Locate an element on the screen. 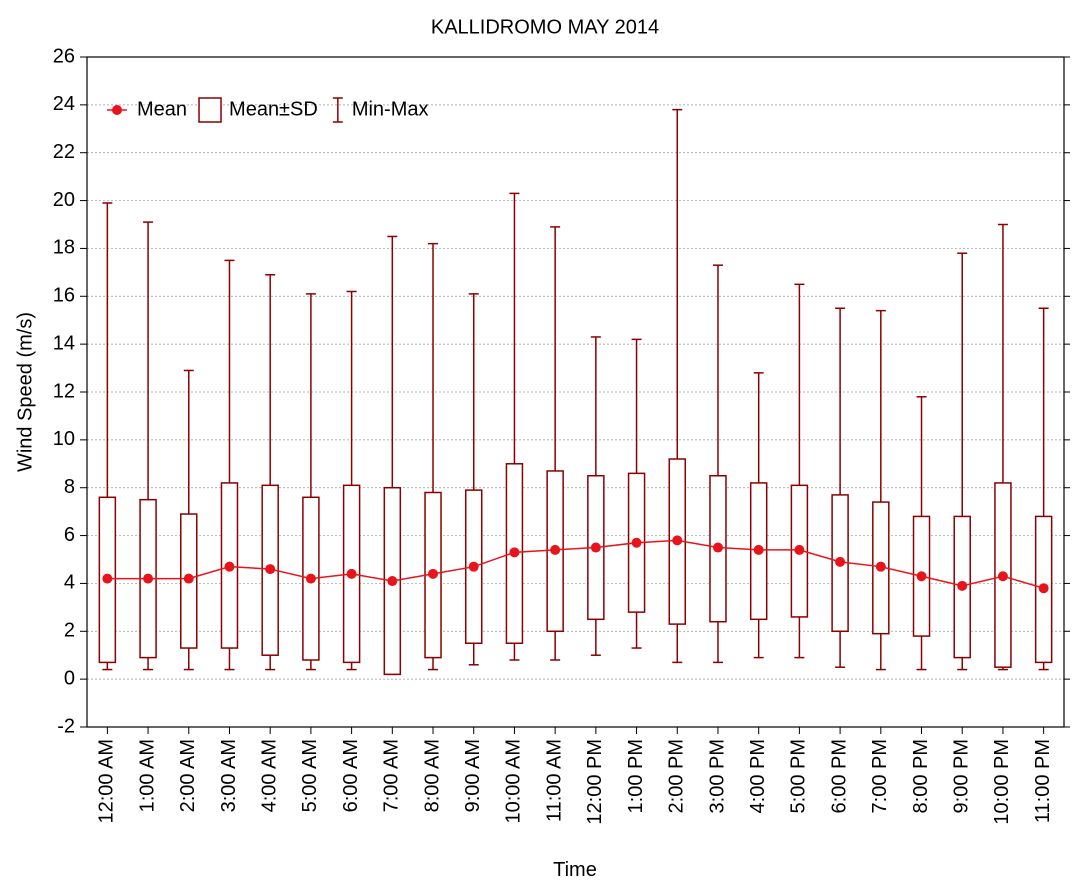 This screenshot has width=1072, height=889. x-tick-label: 5:00 AM is located at coordinates (310, 775).